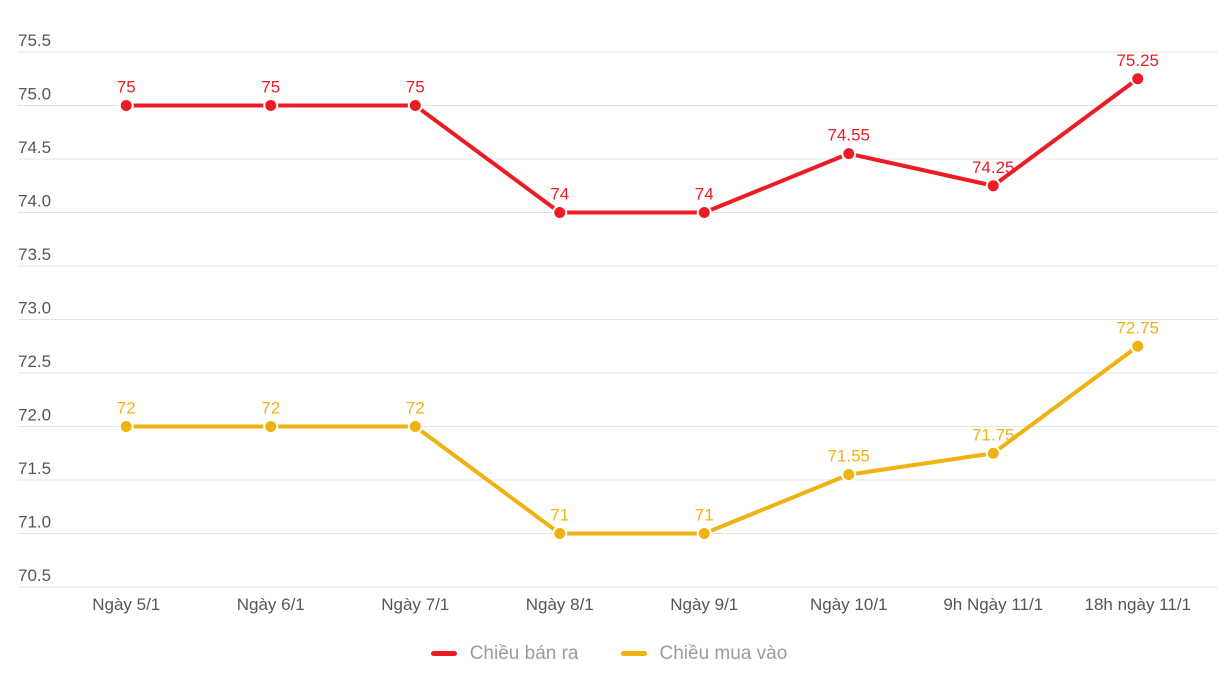 The image size is (1218, 696). Describe the element at coordinates (1137, 327) in the screenshot. I see `data-point-label: 72.75` at that location.